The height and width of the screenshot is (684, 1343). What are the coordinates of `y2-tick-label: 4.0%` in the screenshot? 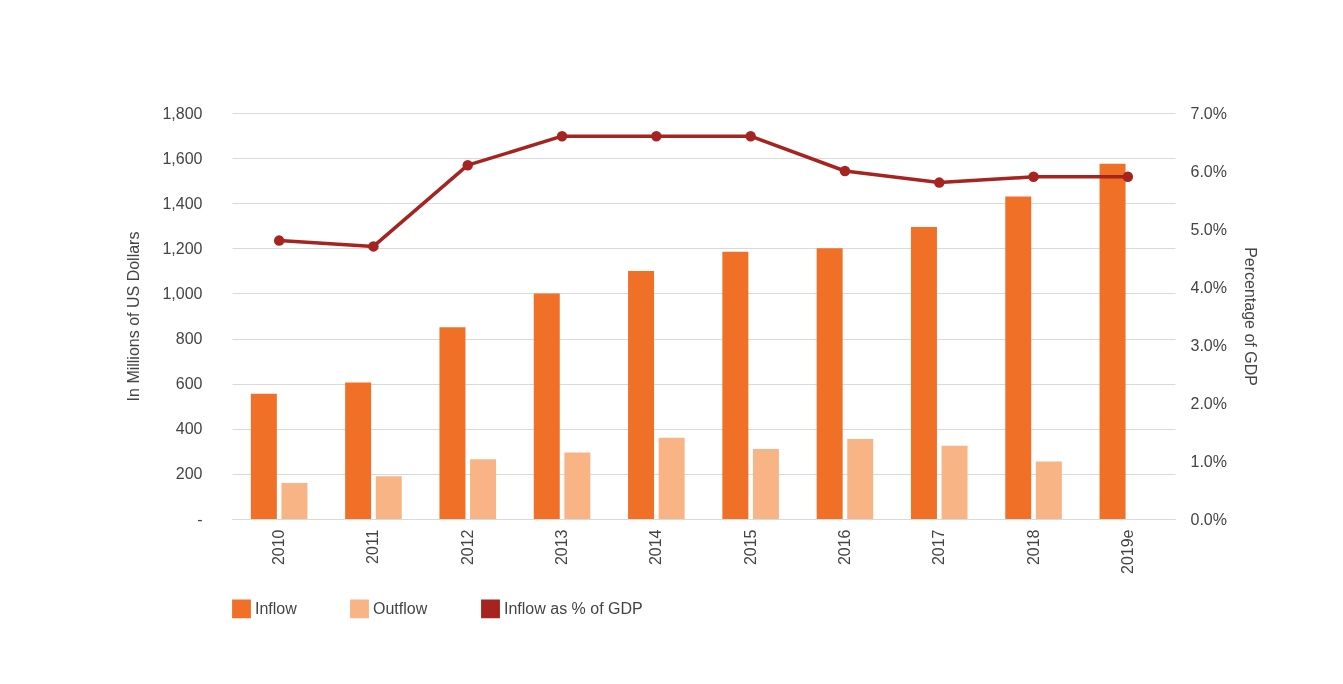 It's located at (1208, 287).